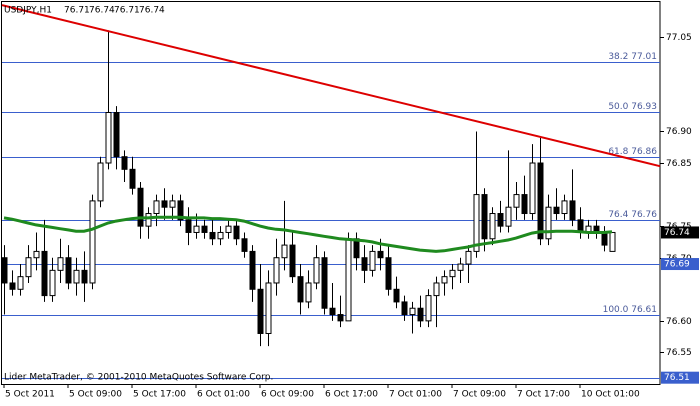 Image resolution: width=700 pixels, height=406 pixels. I want to click on x-tick-label: 5 Oct 09:00, so click(95, 395).